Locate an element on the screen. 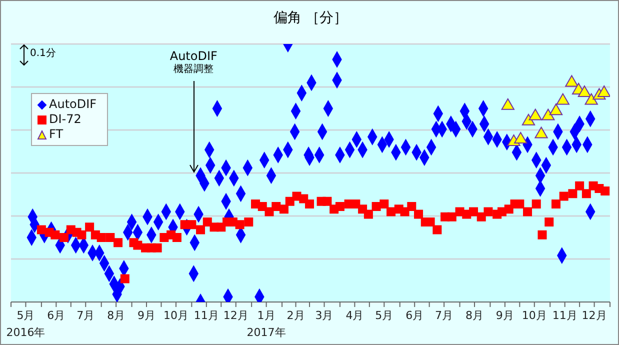 The height and width of the screenshot is (345, 619). x-tick-label: 4月 is located at coordinates (355, 315).